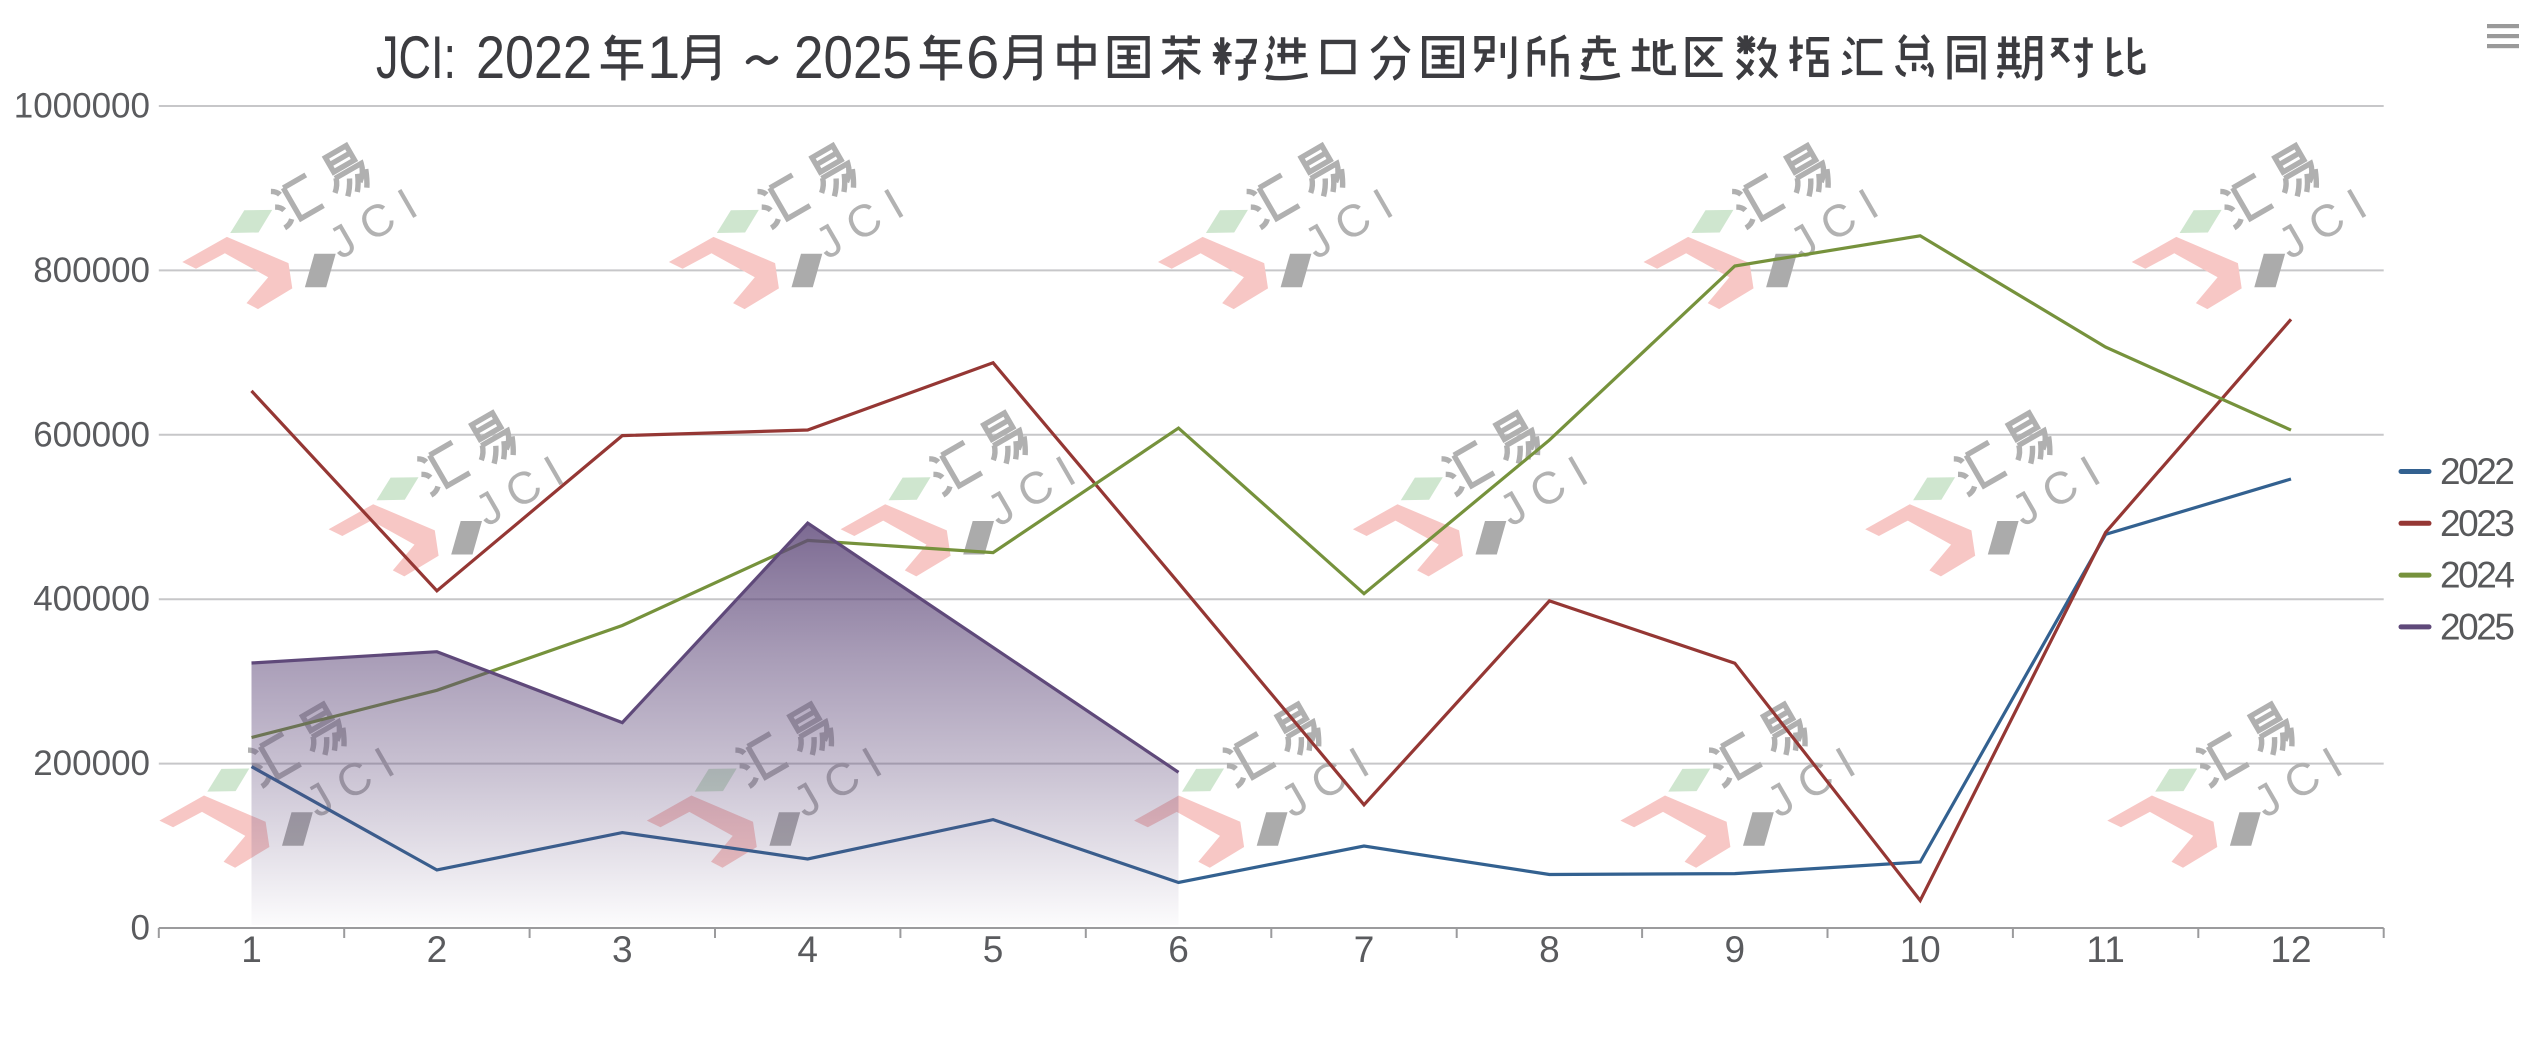  I want to click on svg-text: 800000, so click(91, 270).